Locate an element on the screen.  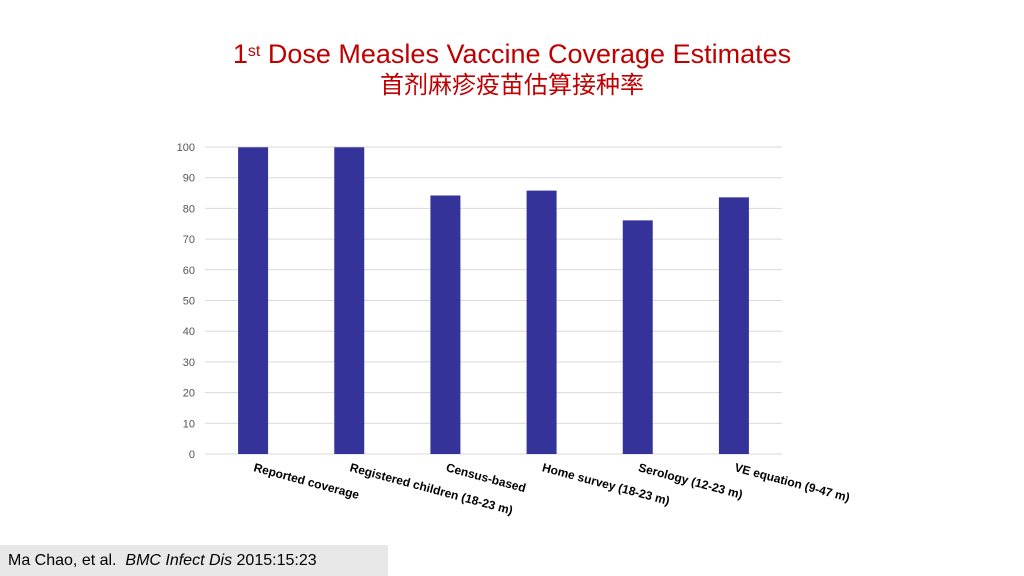
y-tick-label: 20 is located at coordinates (189, 394).